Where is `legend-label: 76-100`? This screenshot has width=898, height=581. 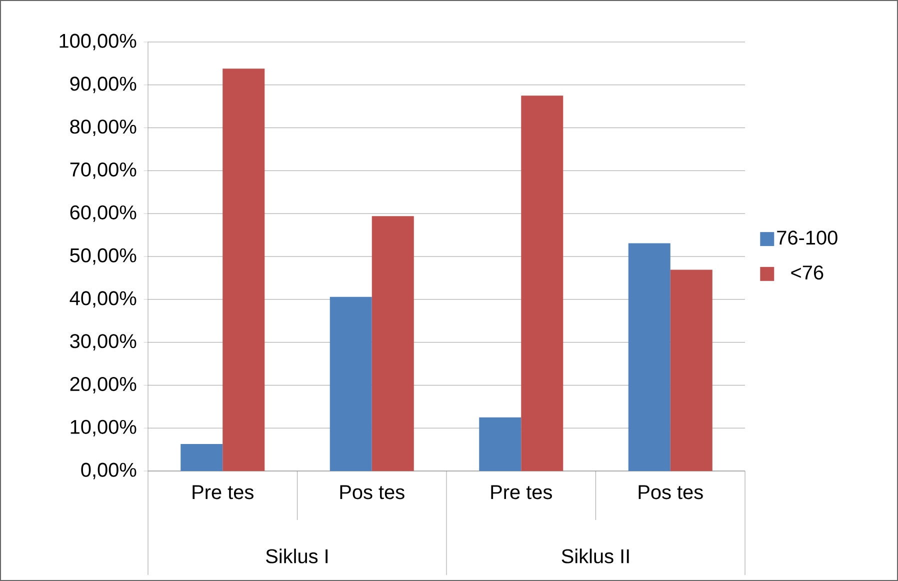 legend-label: 76-100 is located at coordinates (807, 237).